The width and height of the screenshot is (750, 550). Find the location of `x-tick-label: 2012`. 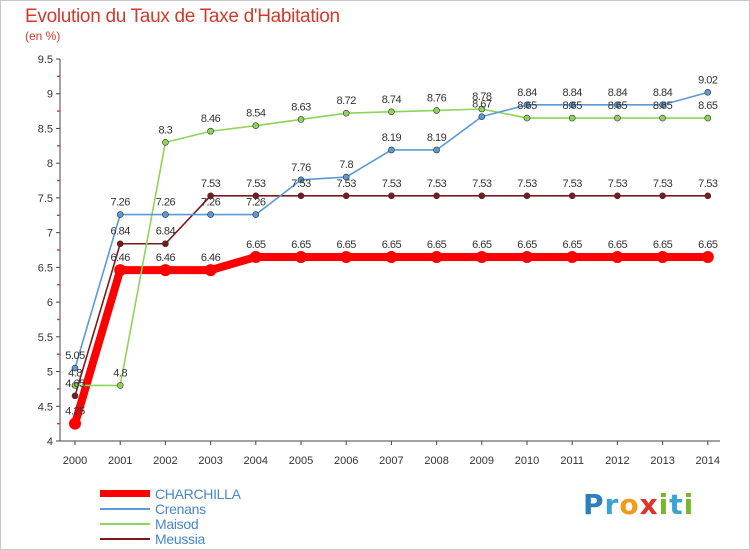

x-tick-label: 2012 is located at coordinates (617, 461).